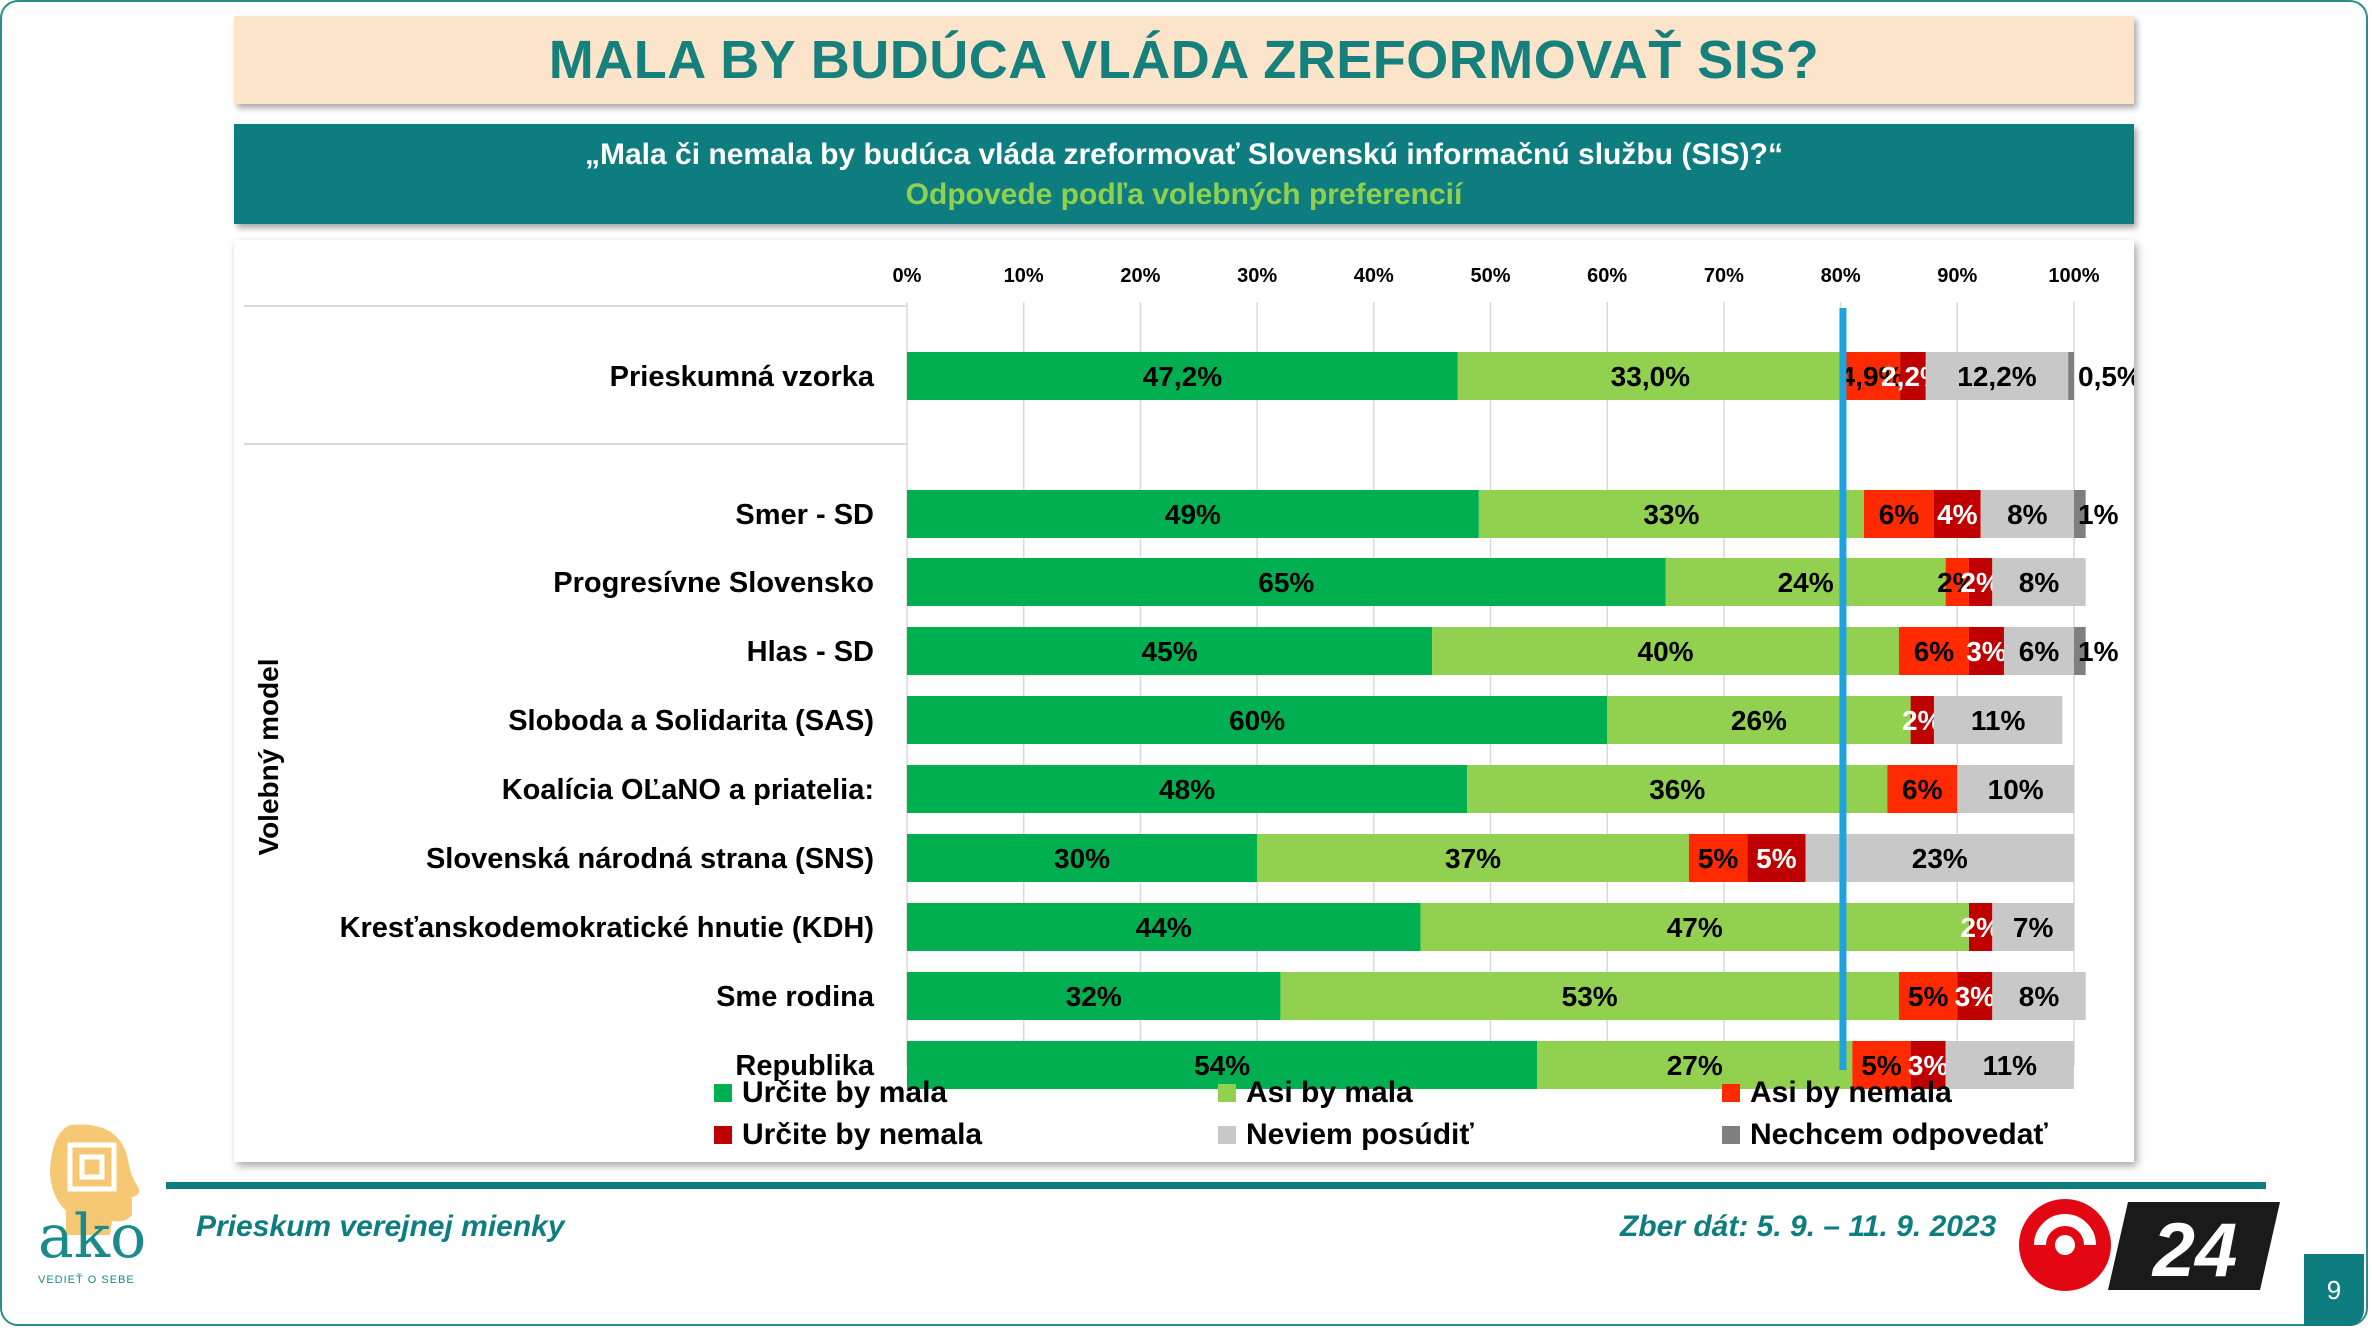 This screenshot has height=1330, width=2372. Describe the element at coordinates (1257, 276) in the screenshot. I see `x-tick-label: 30%` at that location.